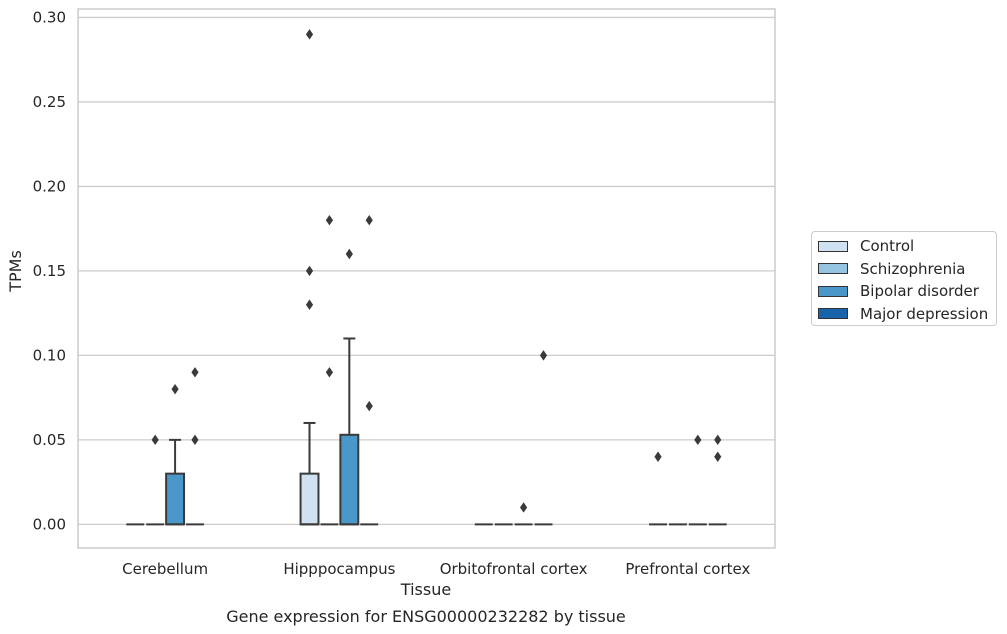  What do you see at coordinates (15, 271) in the screenshot?
I see `y-axis-label: TPMs` at bounding box center [15, 271].